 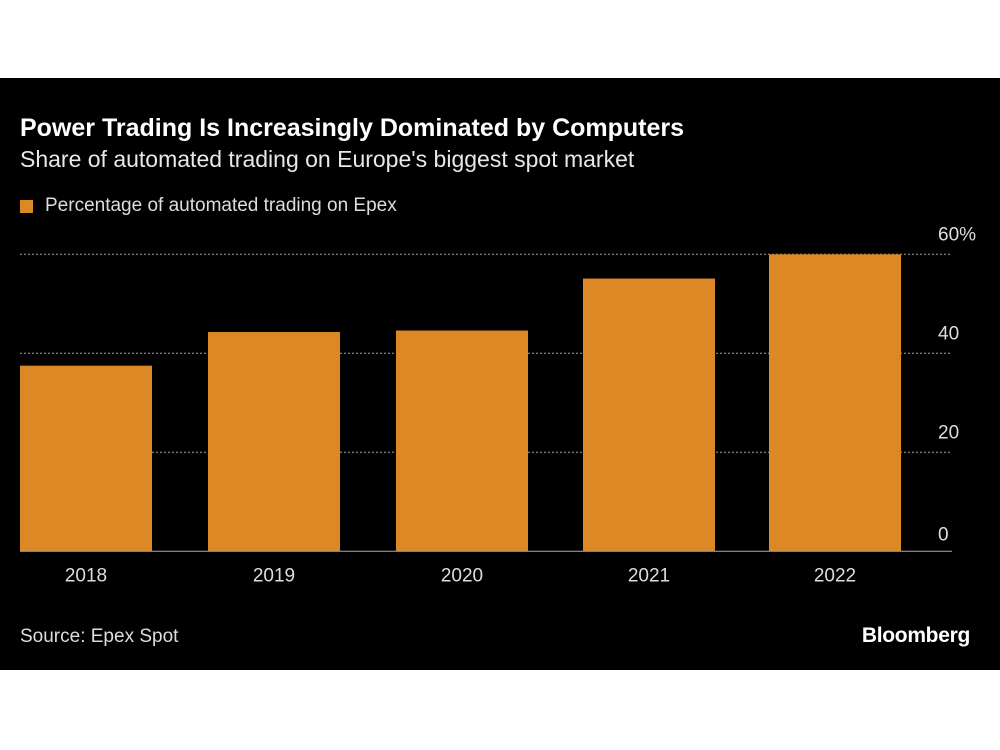 What do you see at coordinates (86, 575) in the screenshot?
I see `x-tick-label: 2018` at bounding box center [86, 575].